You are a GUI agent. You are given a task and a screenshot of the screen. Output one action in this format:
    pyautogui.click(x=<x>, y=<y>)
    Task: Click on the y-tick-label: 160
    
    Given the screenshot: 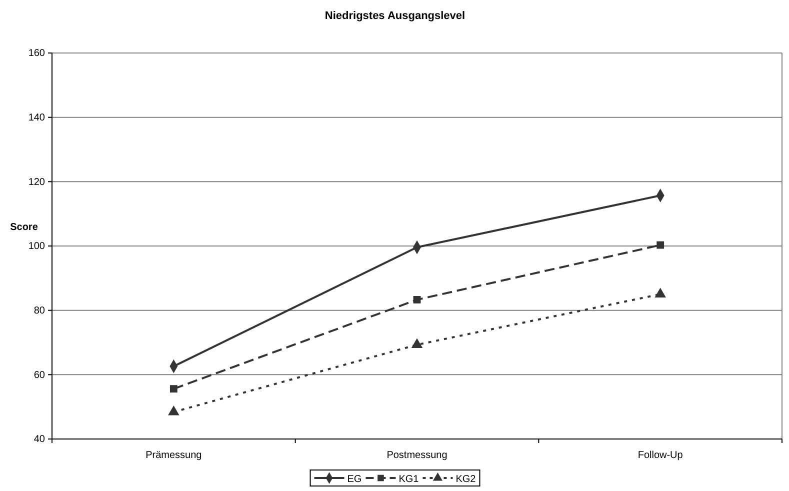 What is the action you would take?
    pyautogui.click(x=37, y=54)
    